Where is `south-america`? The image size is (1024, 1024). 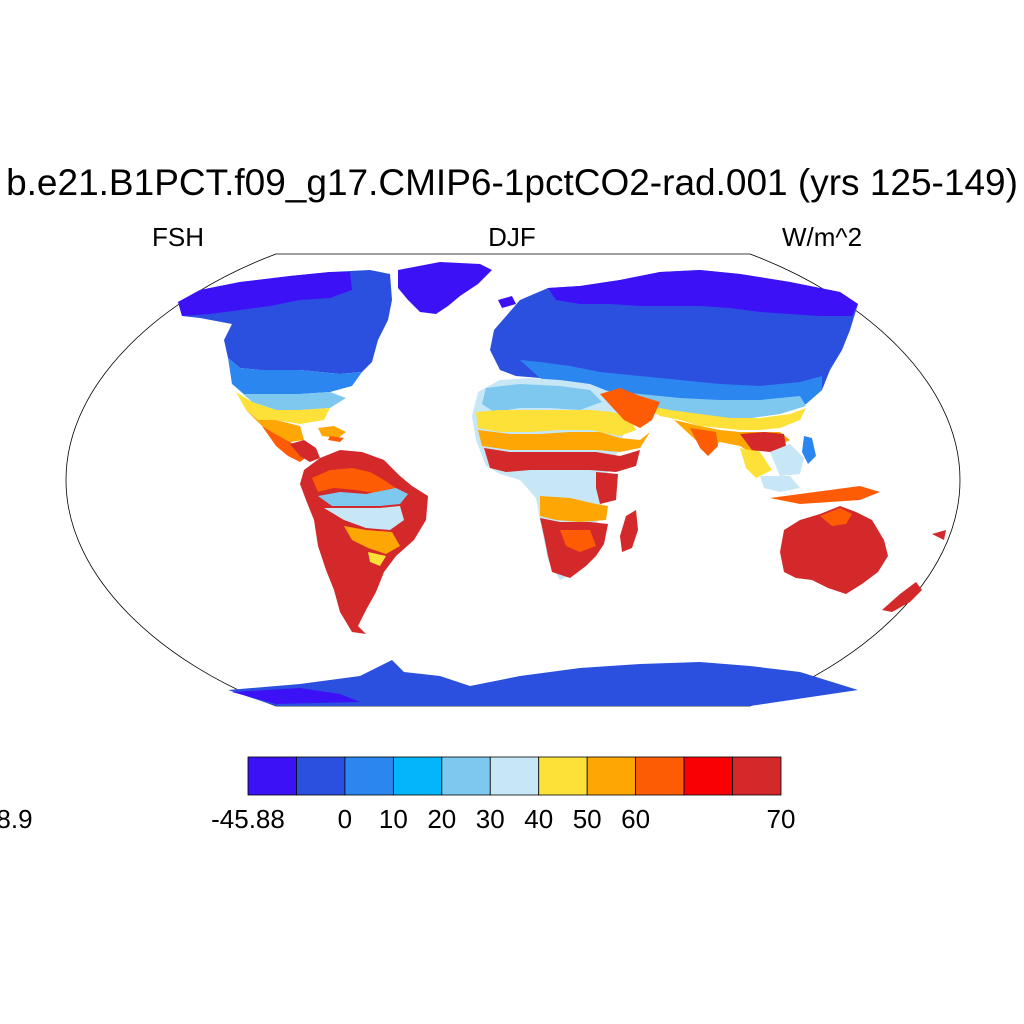 south-america is located at coordinates (364, 542).